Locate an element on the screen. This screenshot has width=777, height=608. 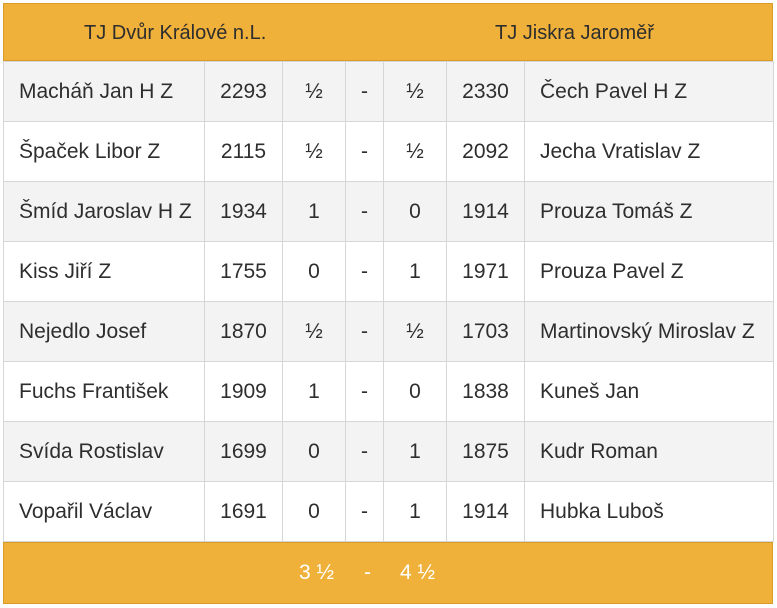
total-score-footer: 3 ½ - 4 ½ is located at coordinates (388, 573).